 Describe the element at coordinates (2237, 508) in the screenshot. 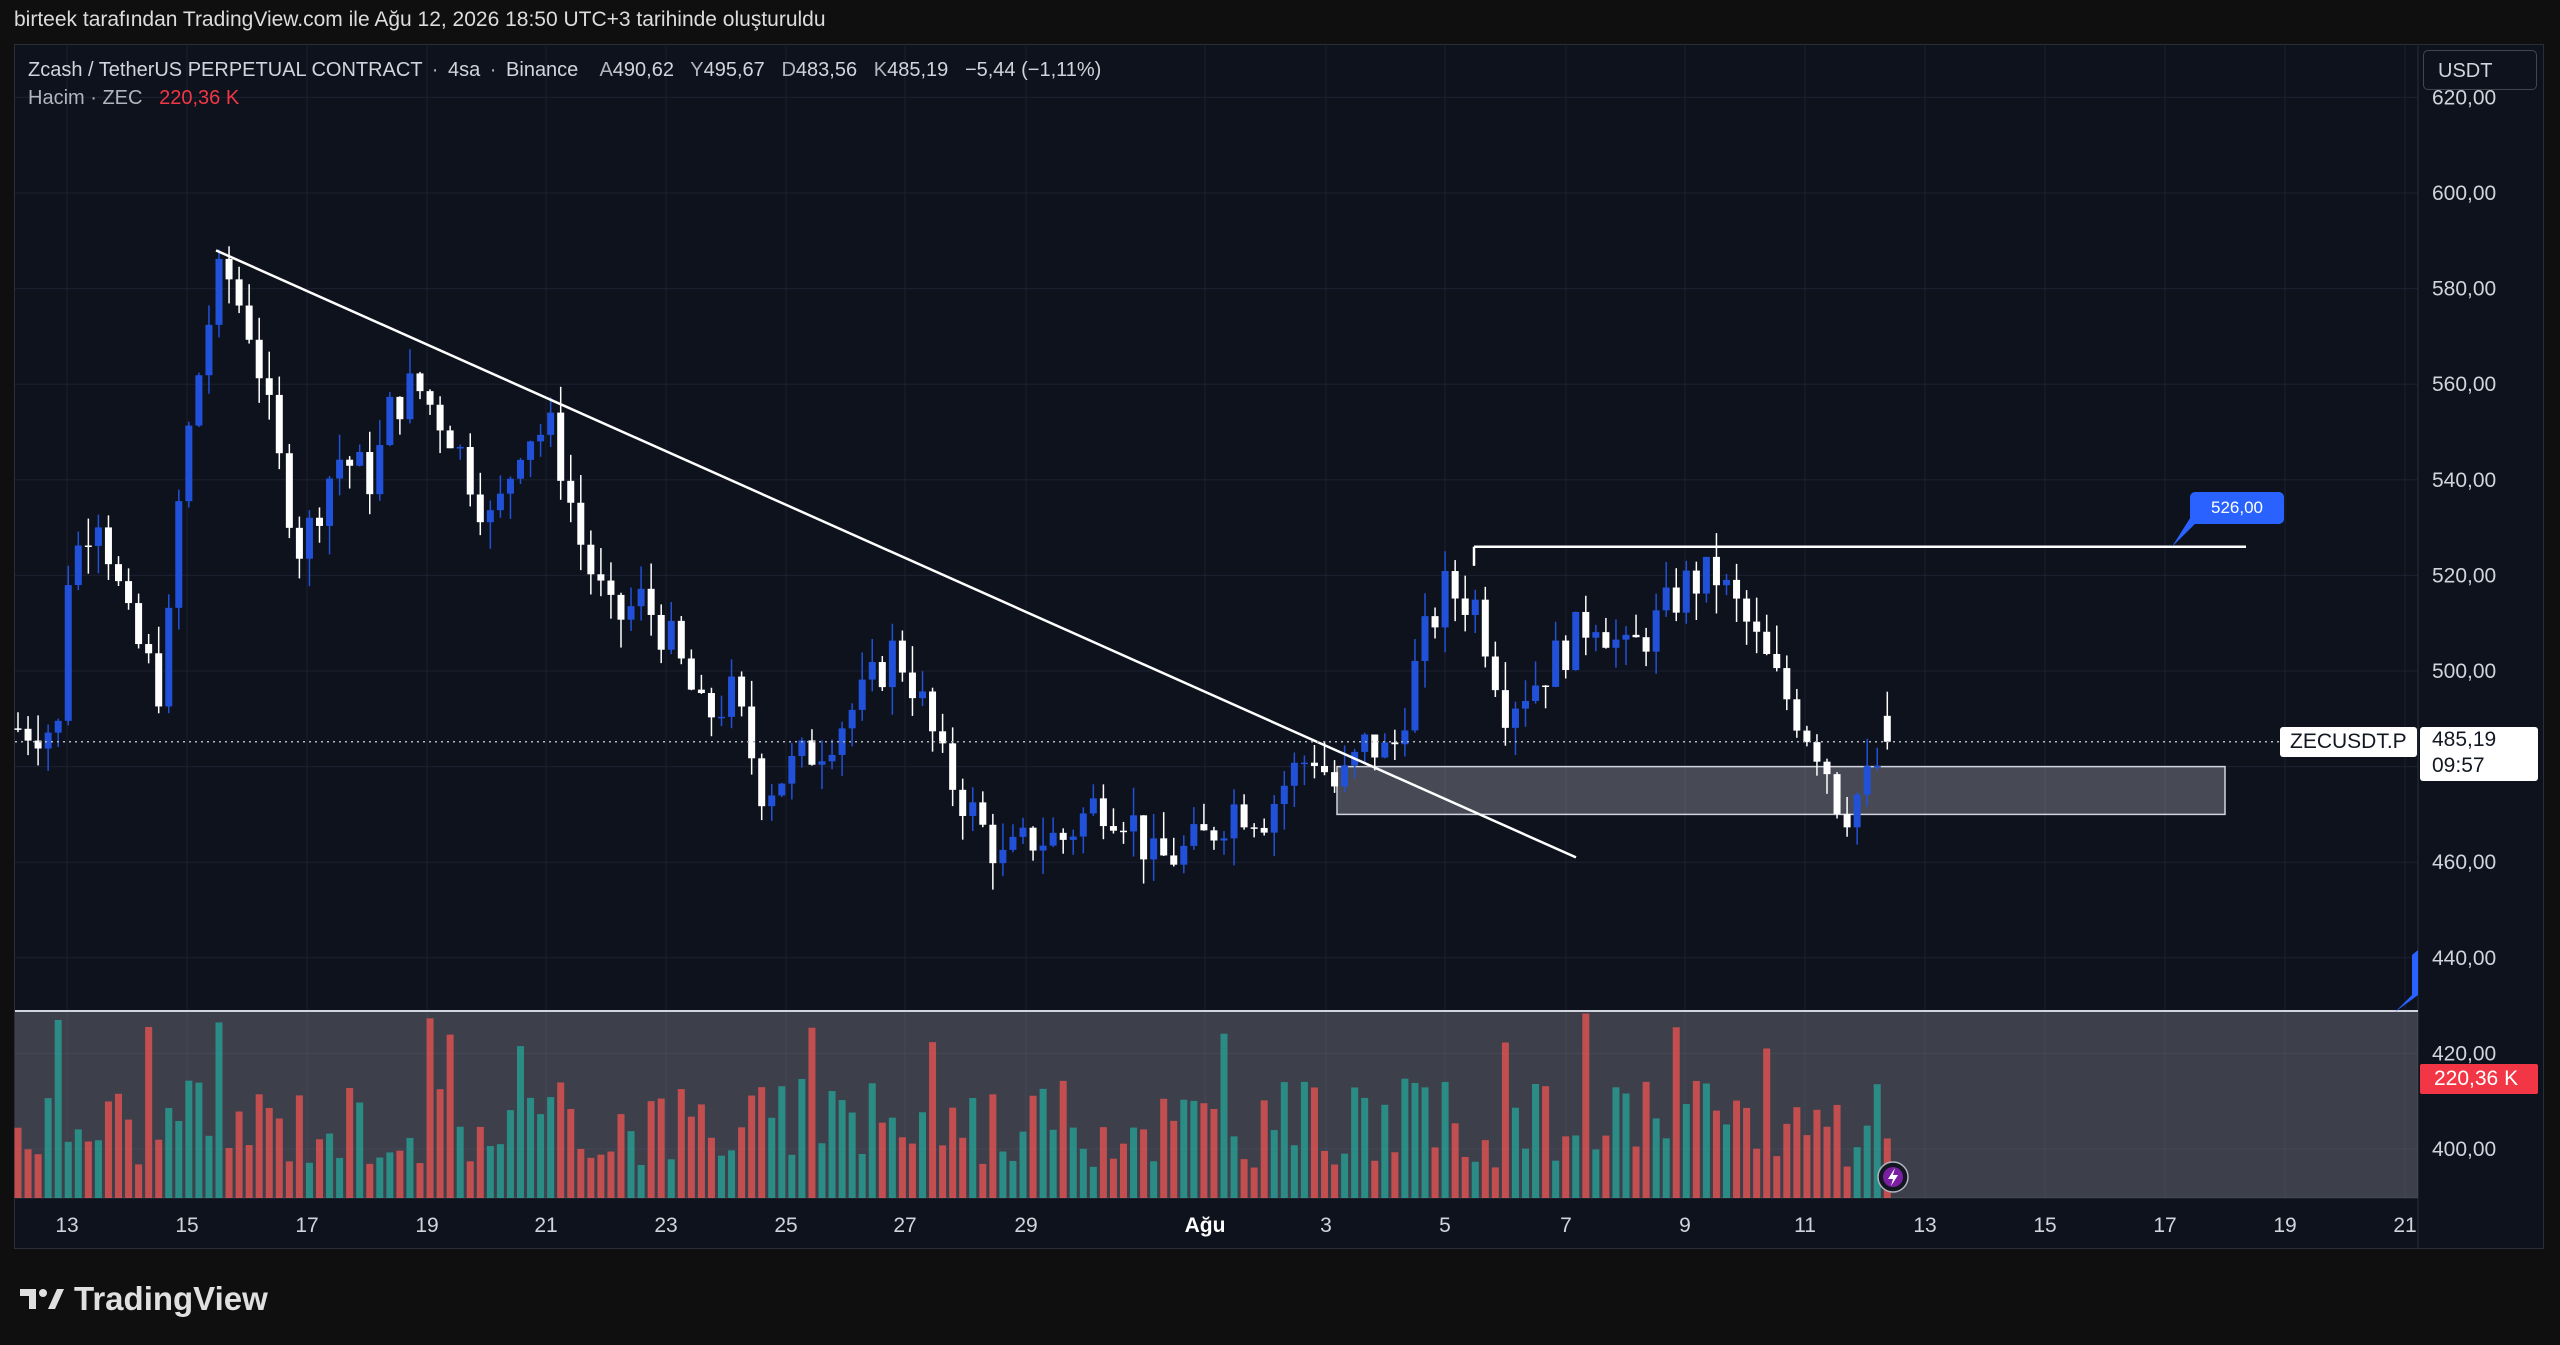

I see `resistance-level-tag: 526,00` at that location.